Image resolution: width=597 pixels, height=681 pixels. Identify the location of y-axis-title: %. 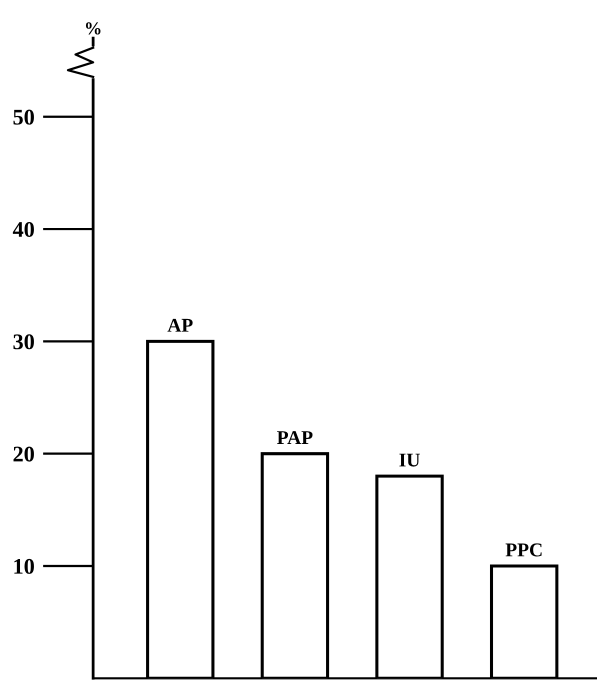
(93, 28).